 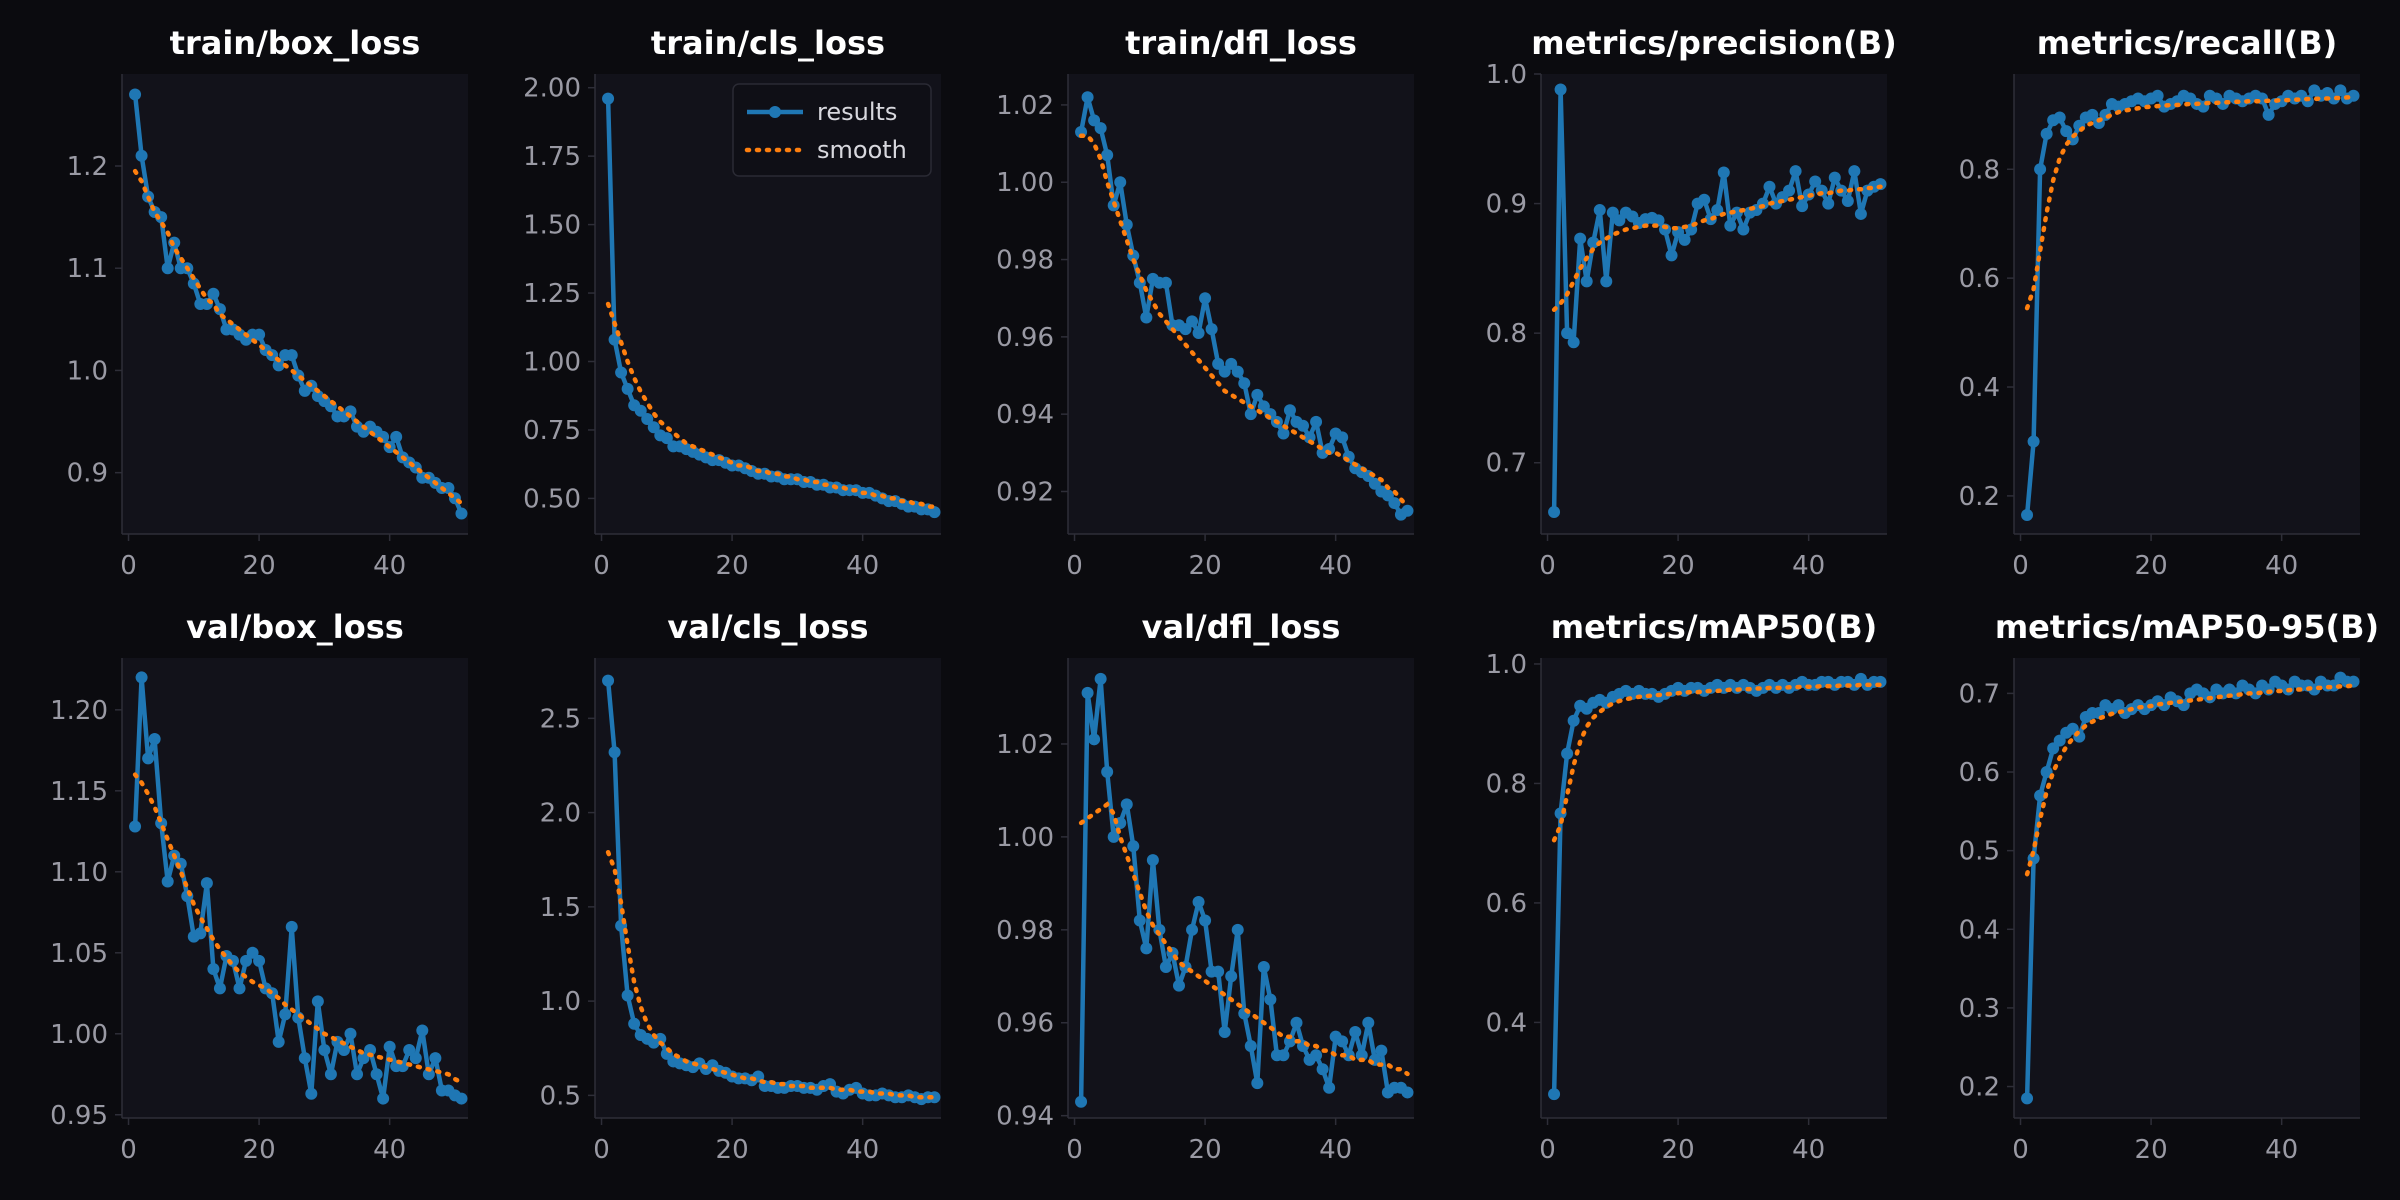 I want to click on y-tick-label: 1.5, so click(x=560, y=908).